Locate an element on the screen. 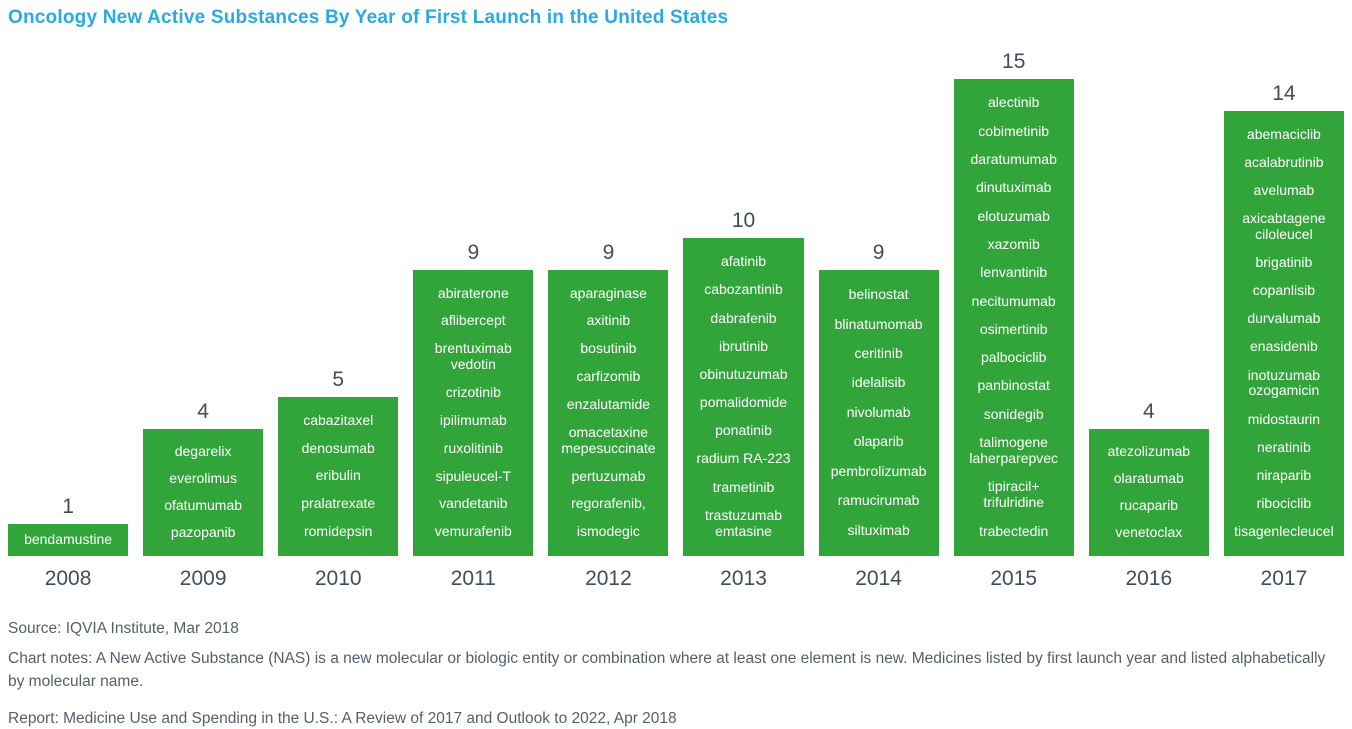 The image size is (1352, 729). drug-label: brentuximab vedotin is located at coordinates (473, 356).